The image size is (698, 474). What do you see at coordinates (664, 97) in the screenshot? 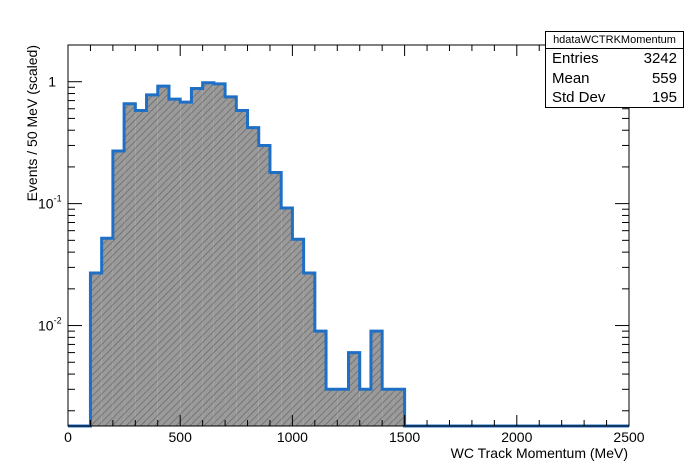
I see `stats-value: 195` at bounding box center [664, 97].